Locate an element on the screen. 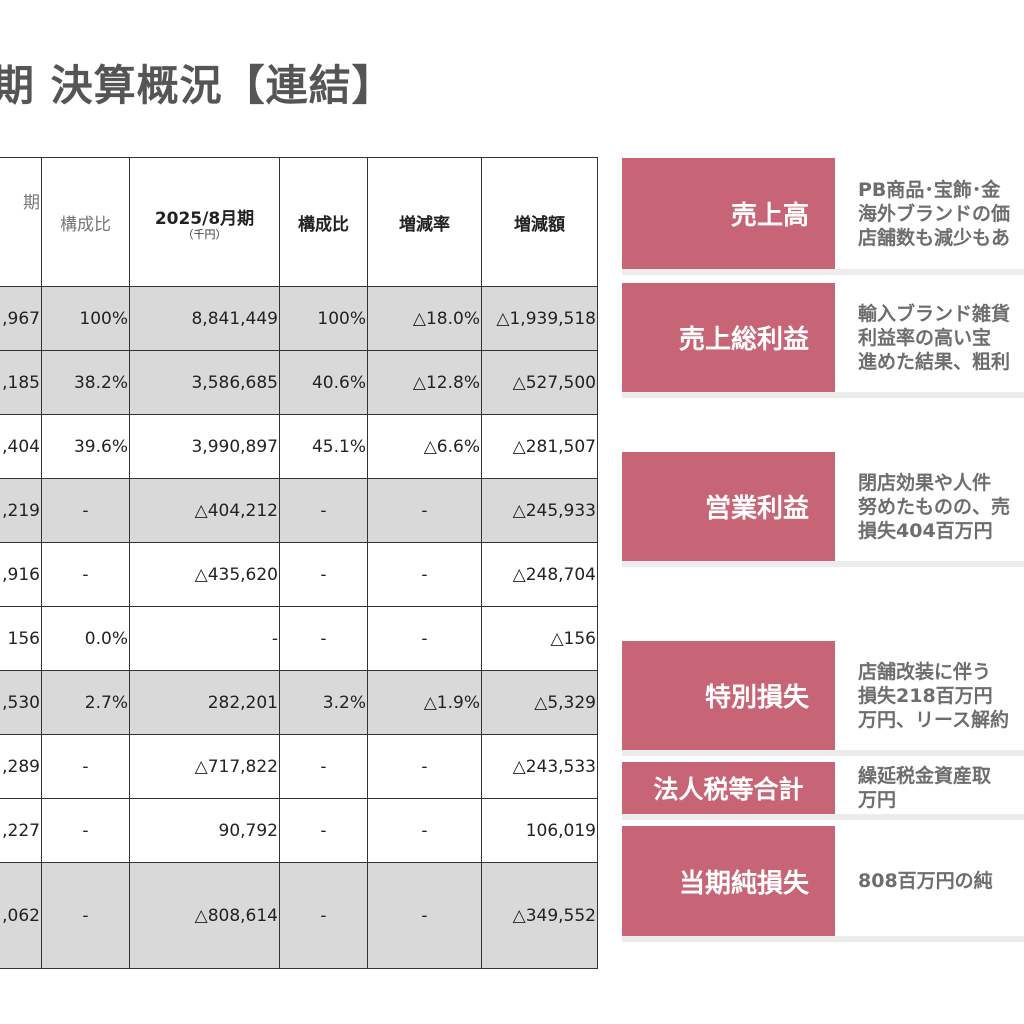 The height and width of the screenshot is (1024, 1024). card-text-line: 損失404百万円 is located at coordinates (925, 530).